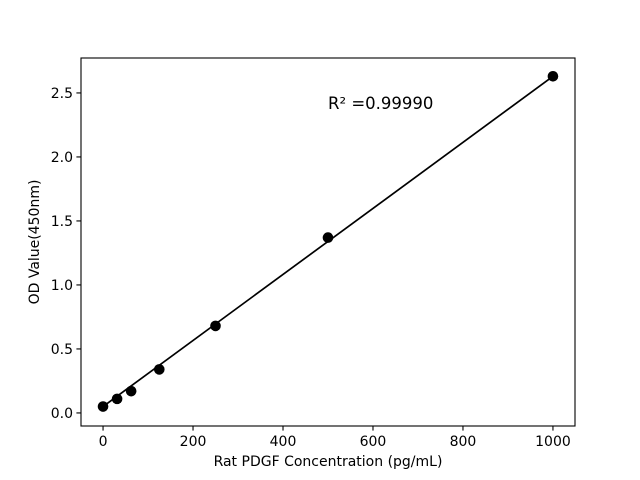 Image resolution: width=640 pixels, height=480 pixels. Describe the element at coordinates (328, 462) in the screenshot. I see `x-axis-label: Rat PDGF Concentration (pg/mL)` at that location.